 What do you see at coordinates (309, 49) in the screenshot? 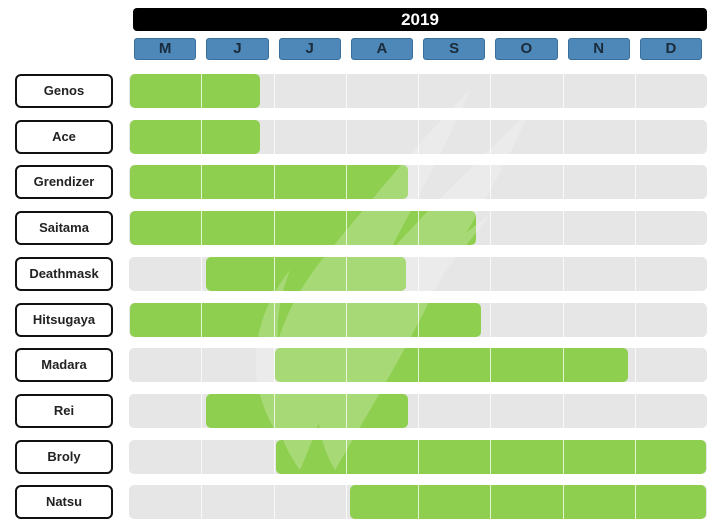
I see `month-header-2: J` at bounding box center [309, 49].